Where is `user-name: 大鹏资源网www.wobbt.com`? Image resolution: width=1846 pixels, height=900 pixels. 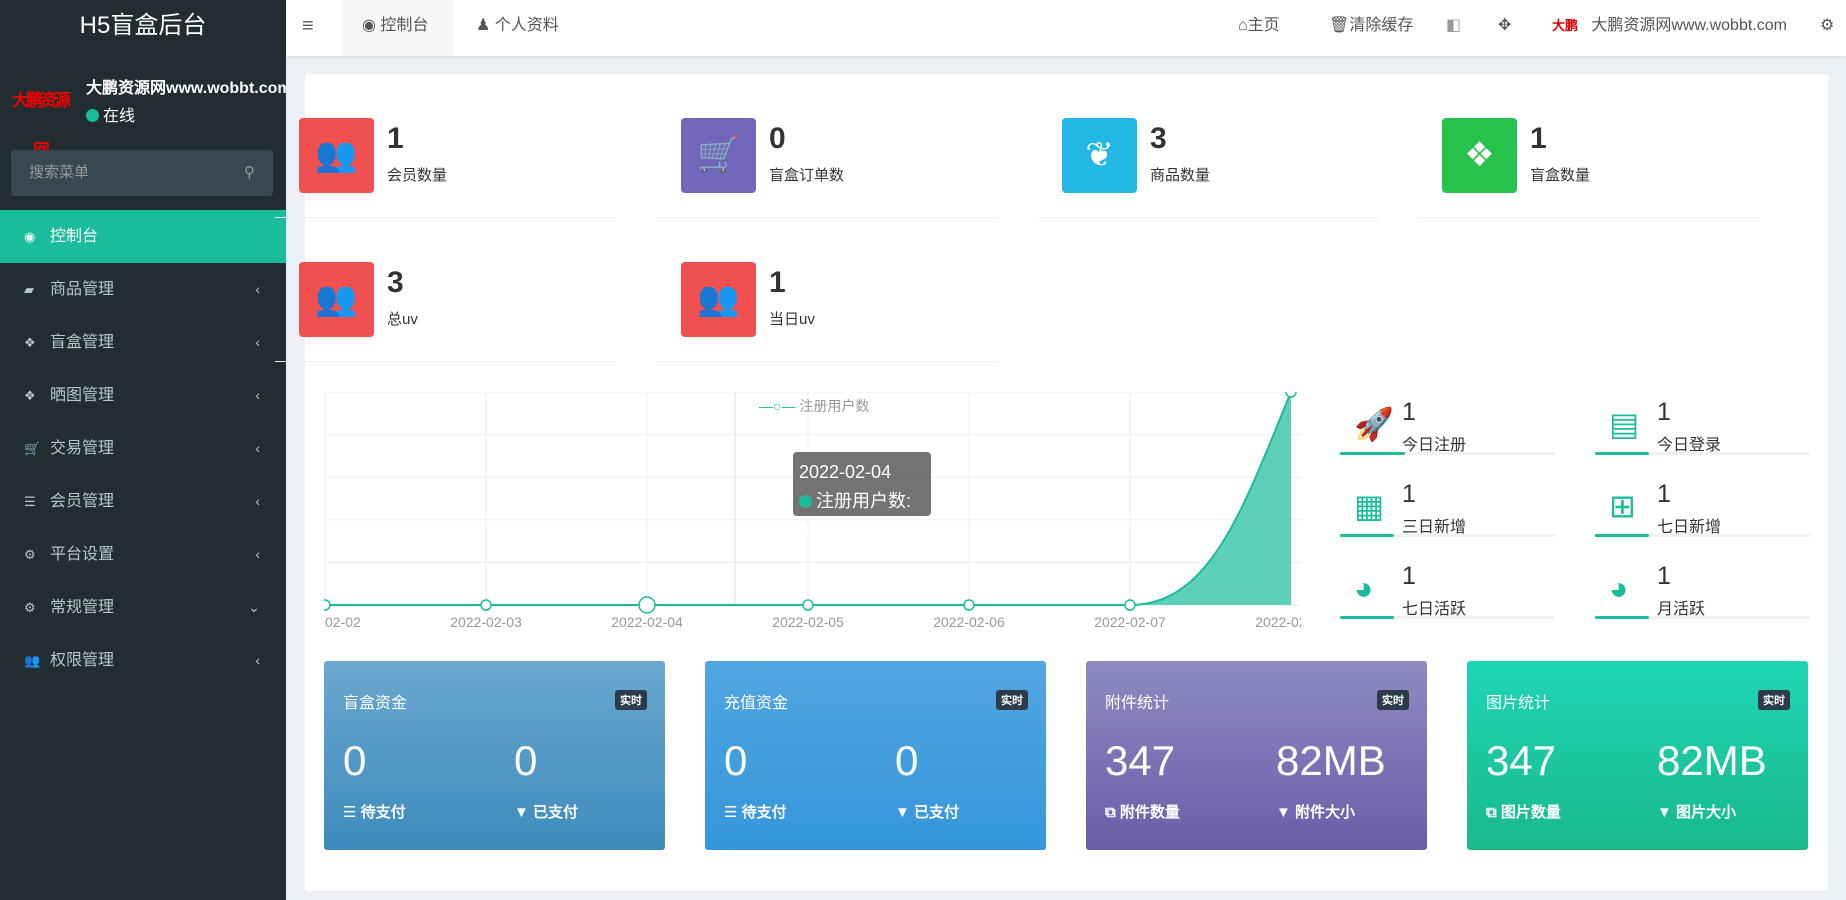 user-name: 大鹏资源网www.wobbt.com is located at coordinates (186, 88).